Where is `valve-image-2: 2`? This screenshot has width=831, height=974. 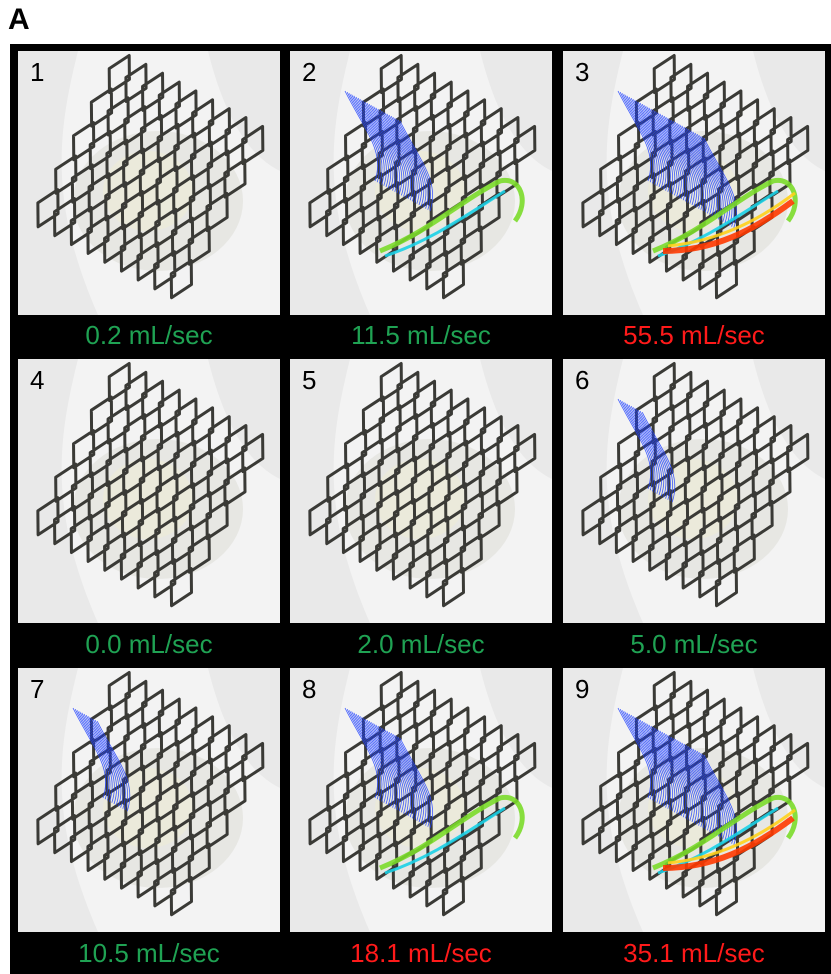 valve-image-2: 2 is located at coordinates (421, 183).